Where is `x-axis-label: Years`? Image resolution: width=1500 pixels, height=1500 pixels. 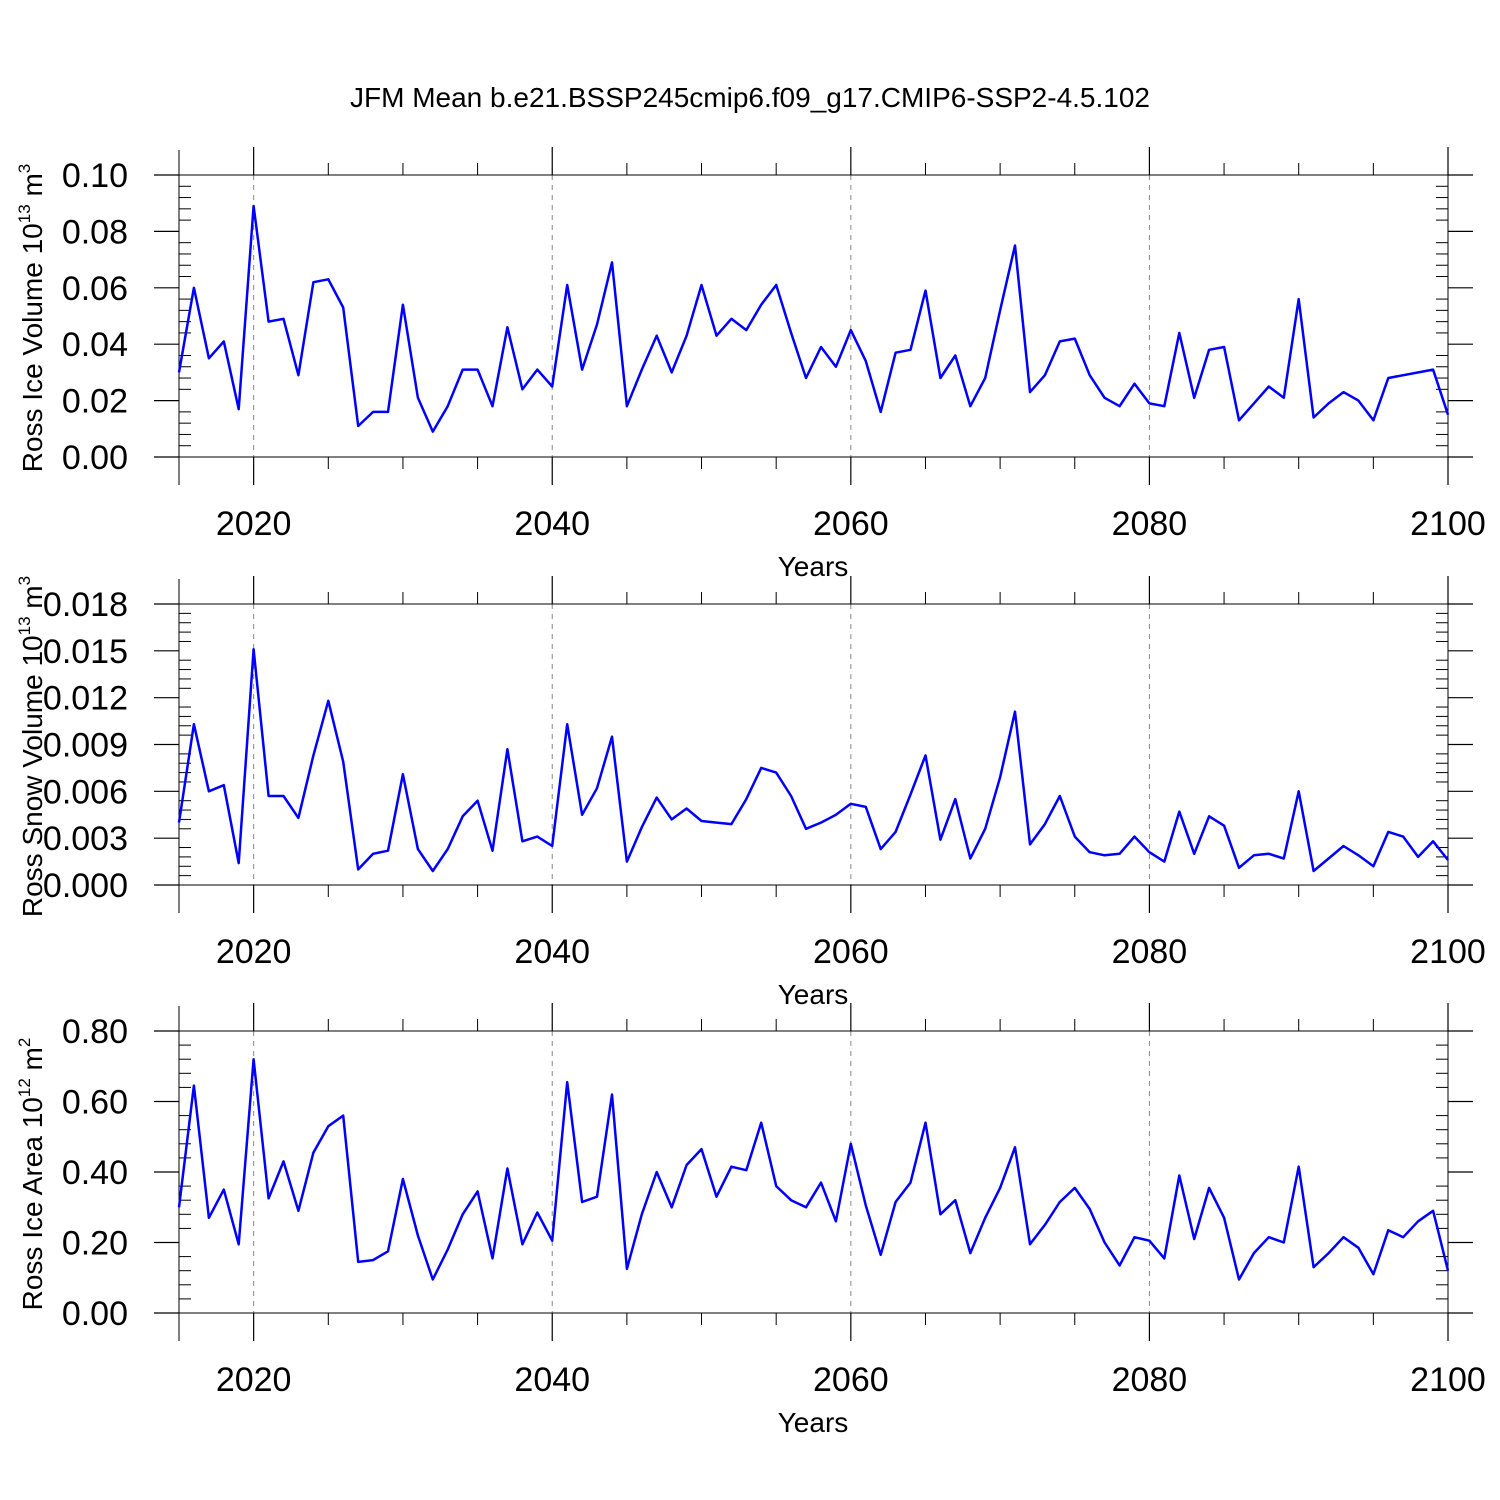
x-axis-label: Years is located at coordinates (813, 1422).